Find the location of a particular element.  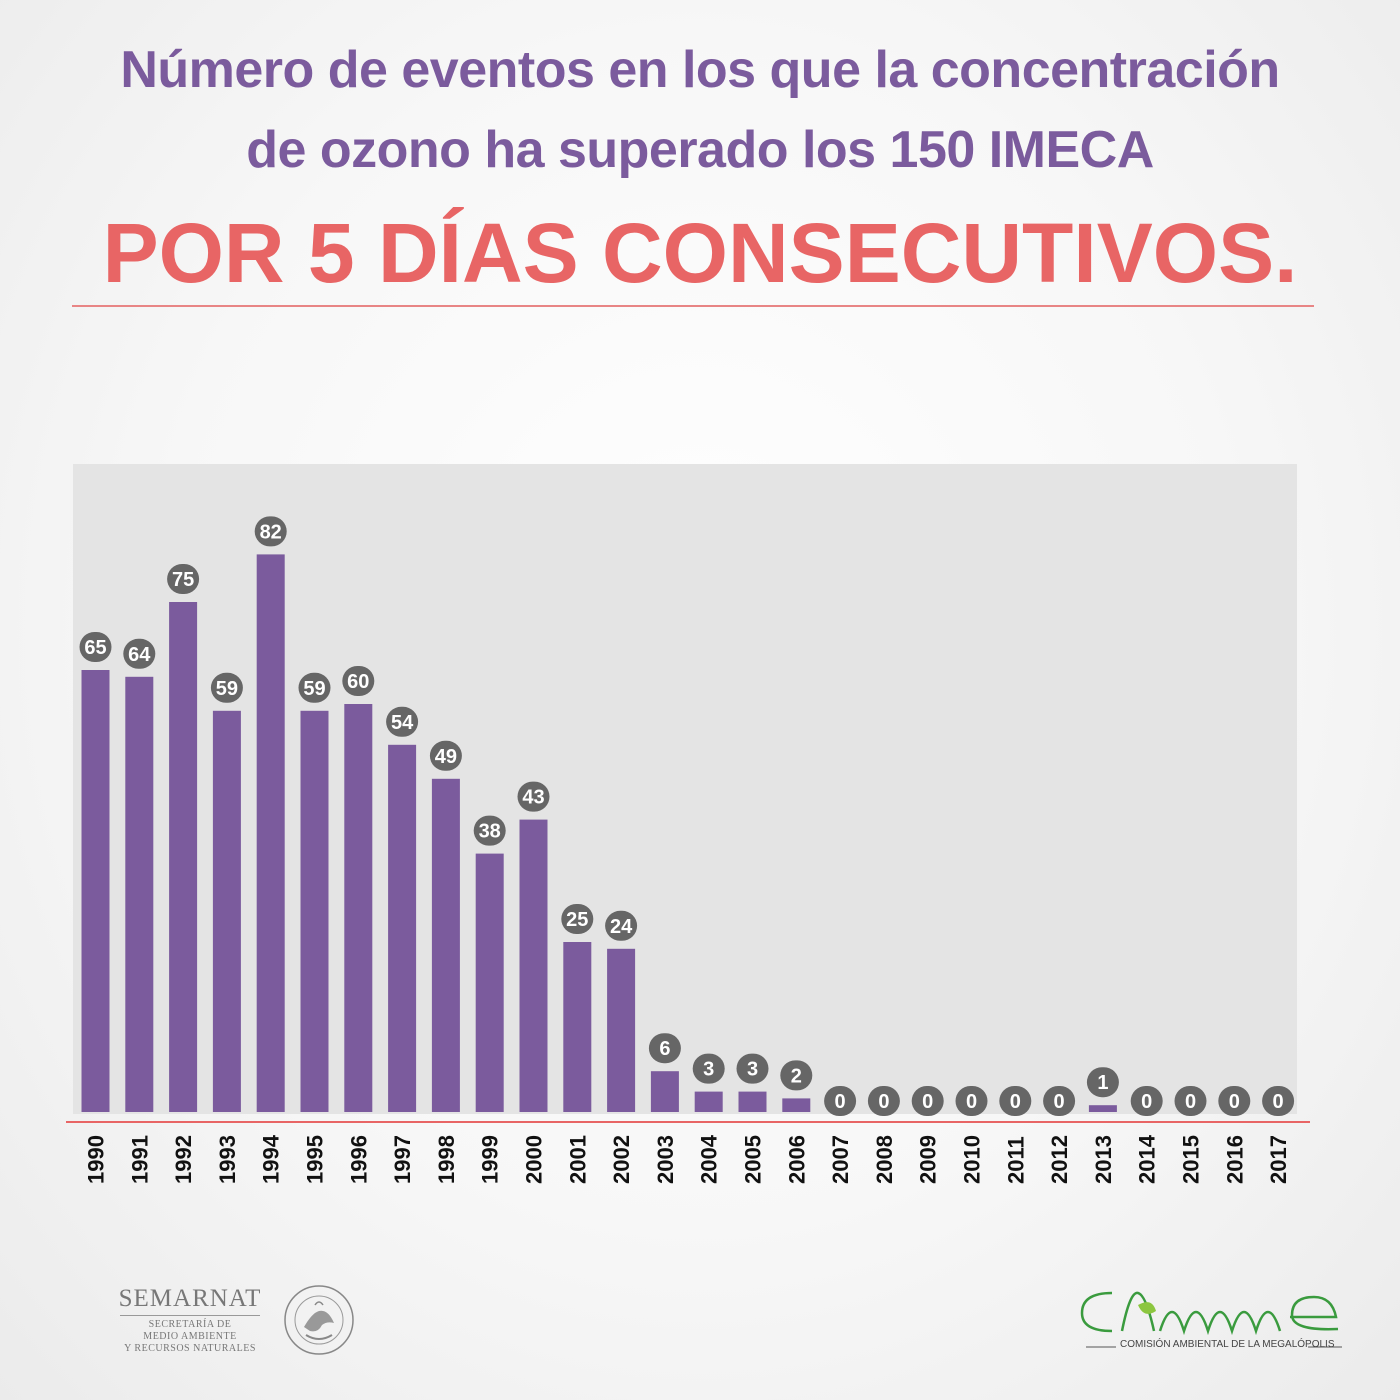

data-label-2001: 25 is located at coordinates (577, 920).